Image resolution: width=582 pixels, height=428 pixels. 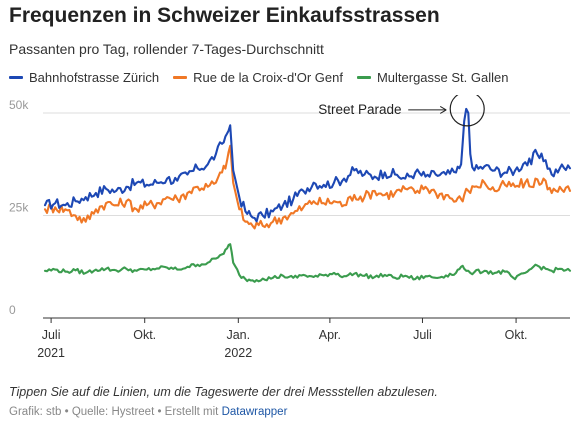 I want to click on legend-swatch-st-gallen, so click(x=363, y=77).